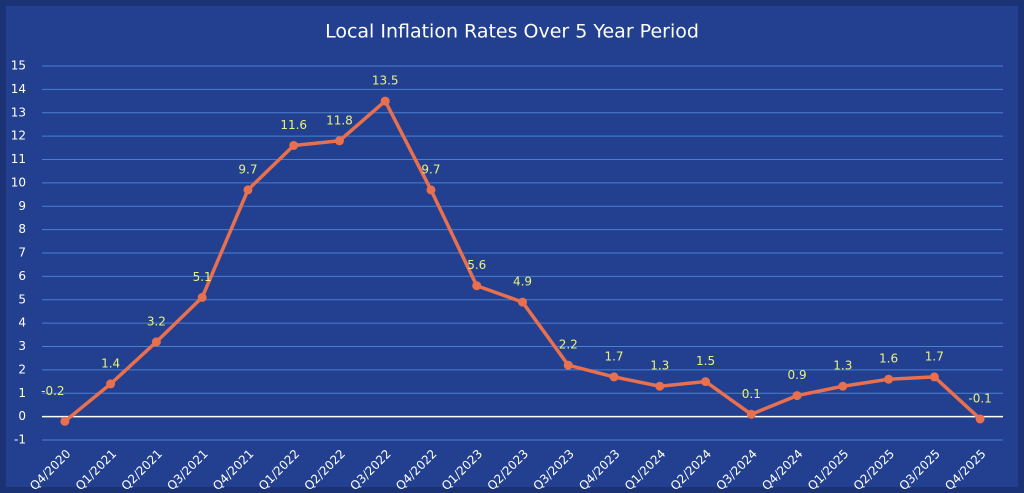 Image resolution: width=1024 pixels, height=493 pixels. Describe the element at coordinates (22, 276) in the screenshot. I see `y-tick-label: 6` at that location.